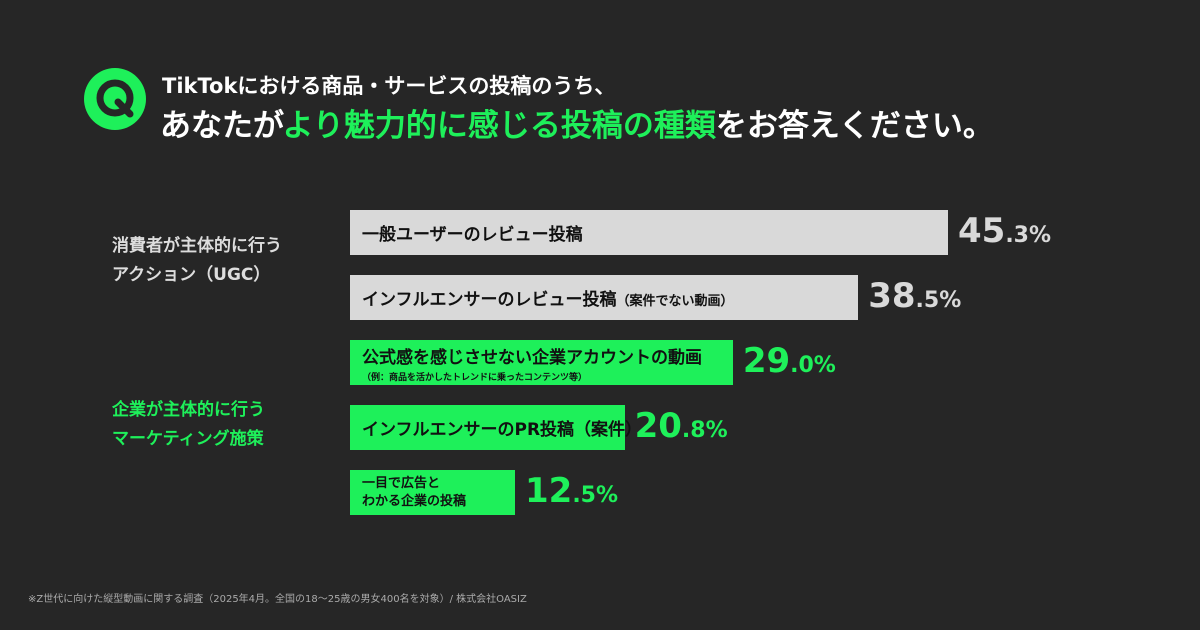  What do you see at coordinates (197, 261) in the screenshot?
I see `group-label-ugc: 消費者が主体的に行う アクション（UGC）` at bounding box center [197, 261].